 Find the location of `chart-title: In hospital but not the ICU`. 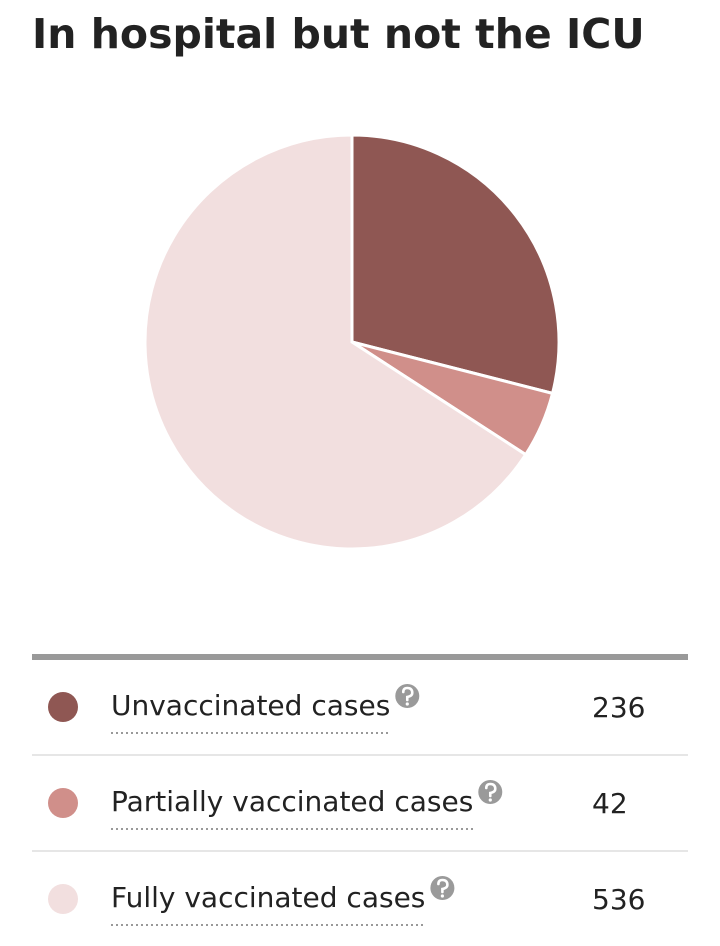

chart-title: In hospital but not the ICU is located at coordinates (338, 34).